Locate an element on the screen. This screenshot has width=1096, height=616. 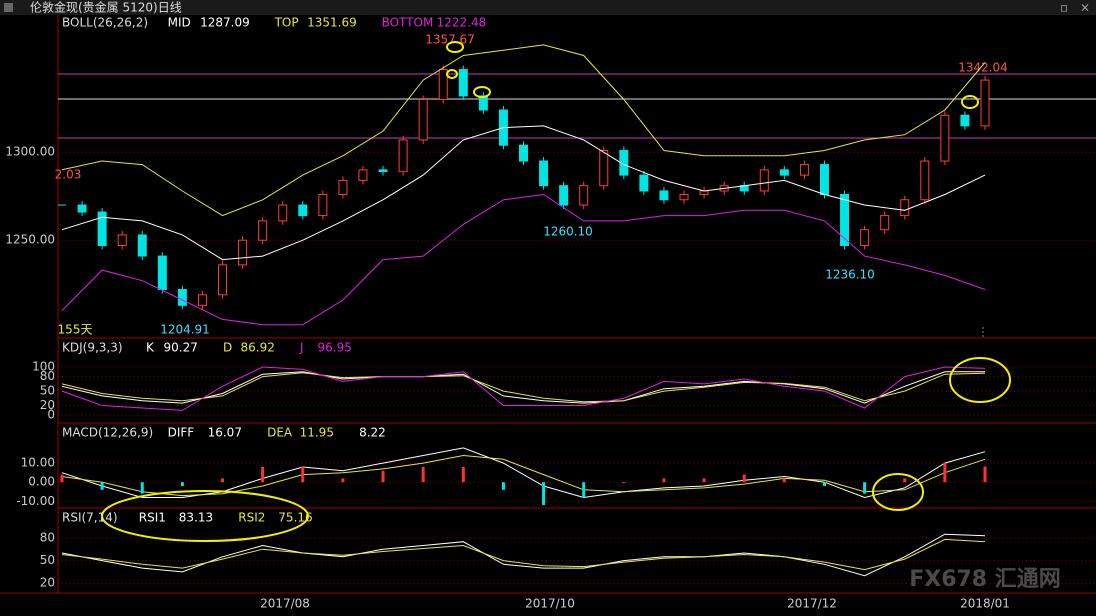
window-button: × is located at coordinates (1085, 8).